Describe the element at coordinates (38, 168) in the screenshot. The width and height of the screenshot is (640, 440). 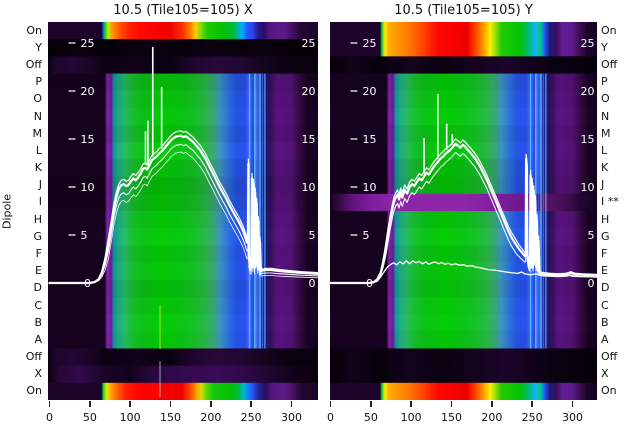
I see `row-label-left-K-8: K` at that location.